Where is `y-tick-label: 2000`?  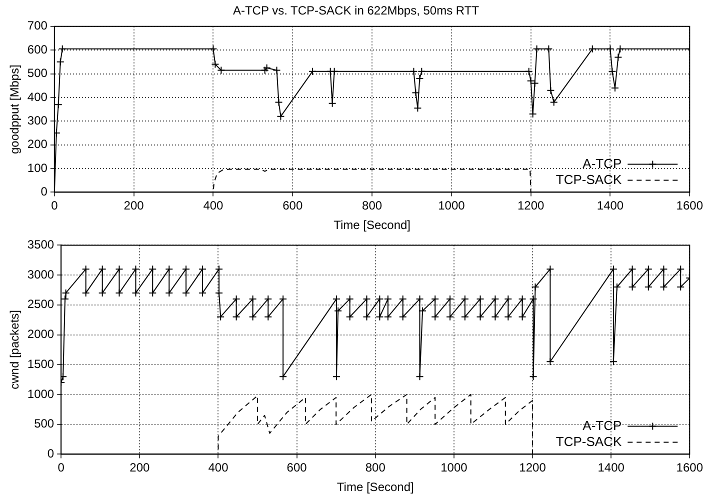 y-tick-label: 2000 is located at coordinates (40, 334).